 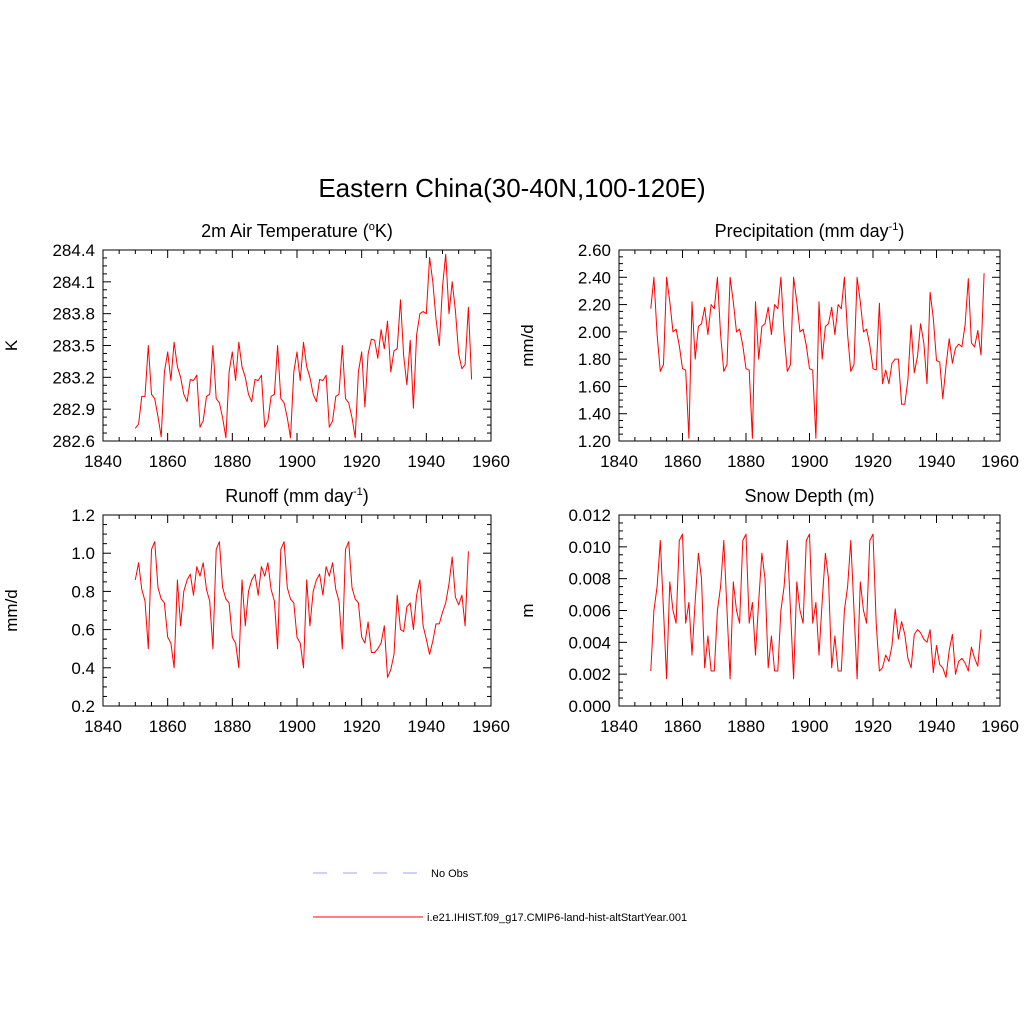 I want to click on panel-2-ytick-label: 1.80, so click(x=594, y=359).